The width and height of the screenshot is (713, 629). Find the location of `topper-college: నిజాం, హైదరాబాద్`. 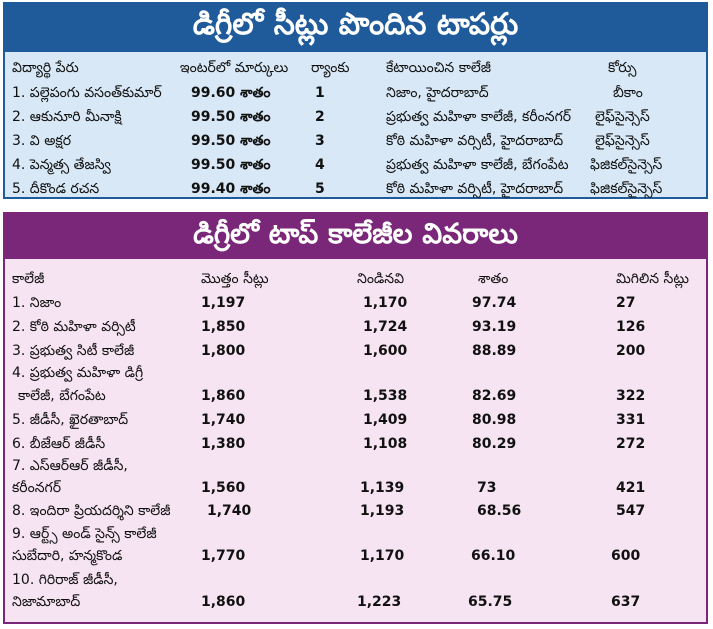

topper-college: నిజాం, హైదరాబాద్ is located at coordinates (437, 93).